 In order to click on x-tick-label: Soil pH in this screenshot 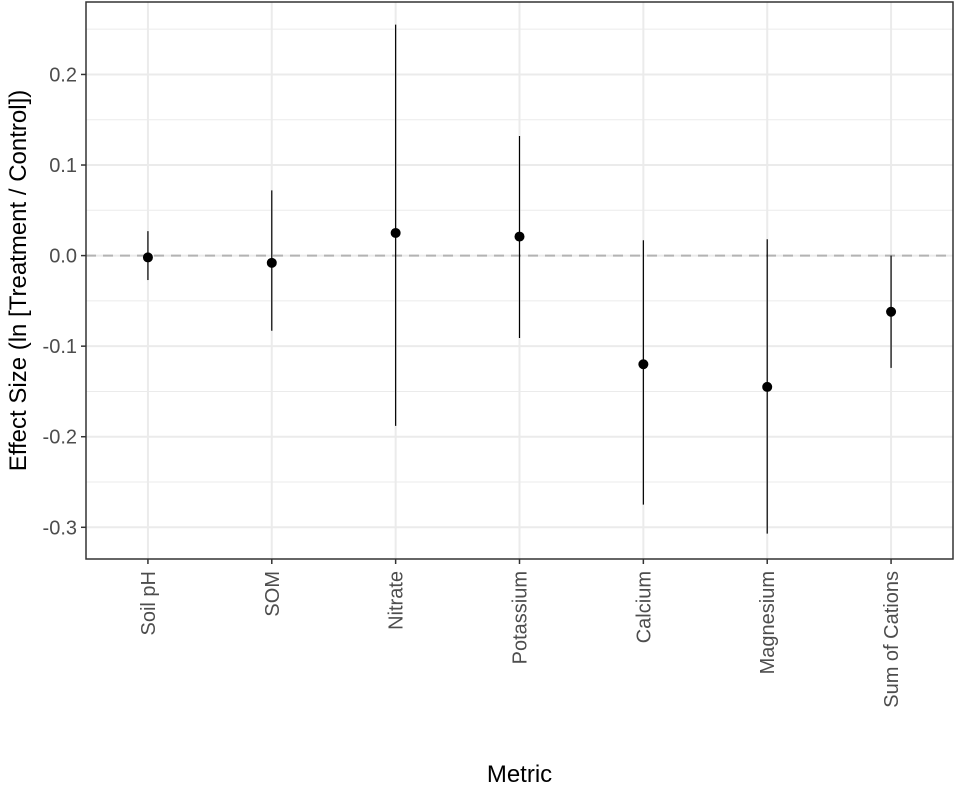, I will do `click(149, 603)`.